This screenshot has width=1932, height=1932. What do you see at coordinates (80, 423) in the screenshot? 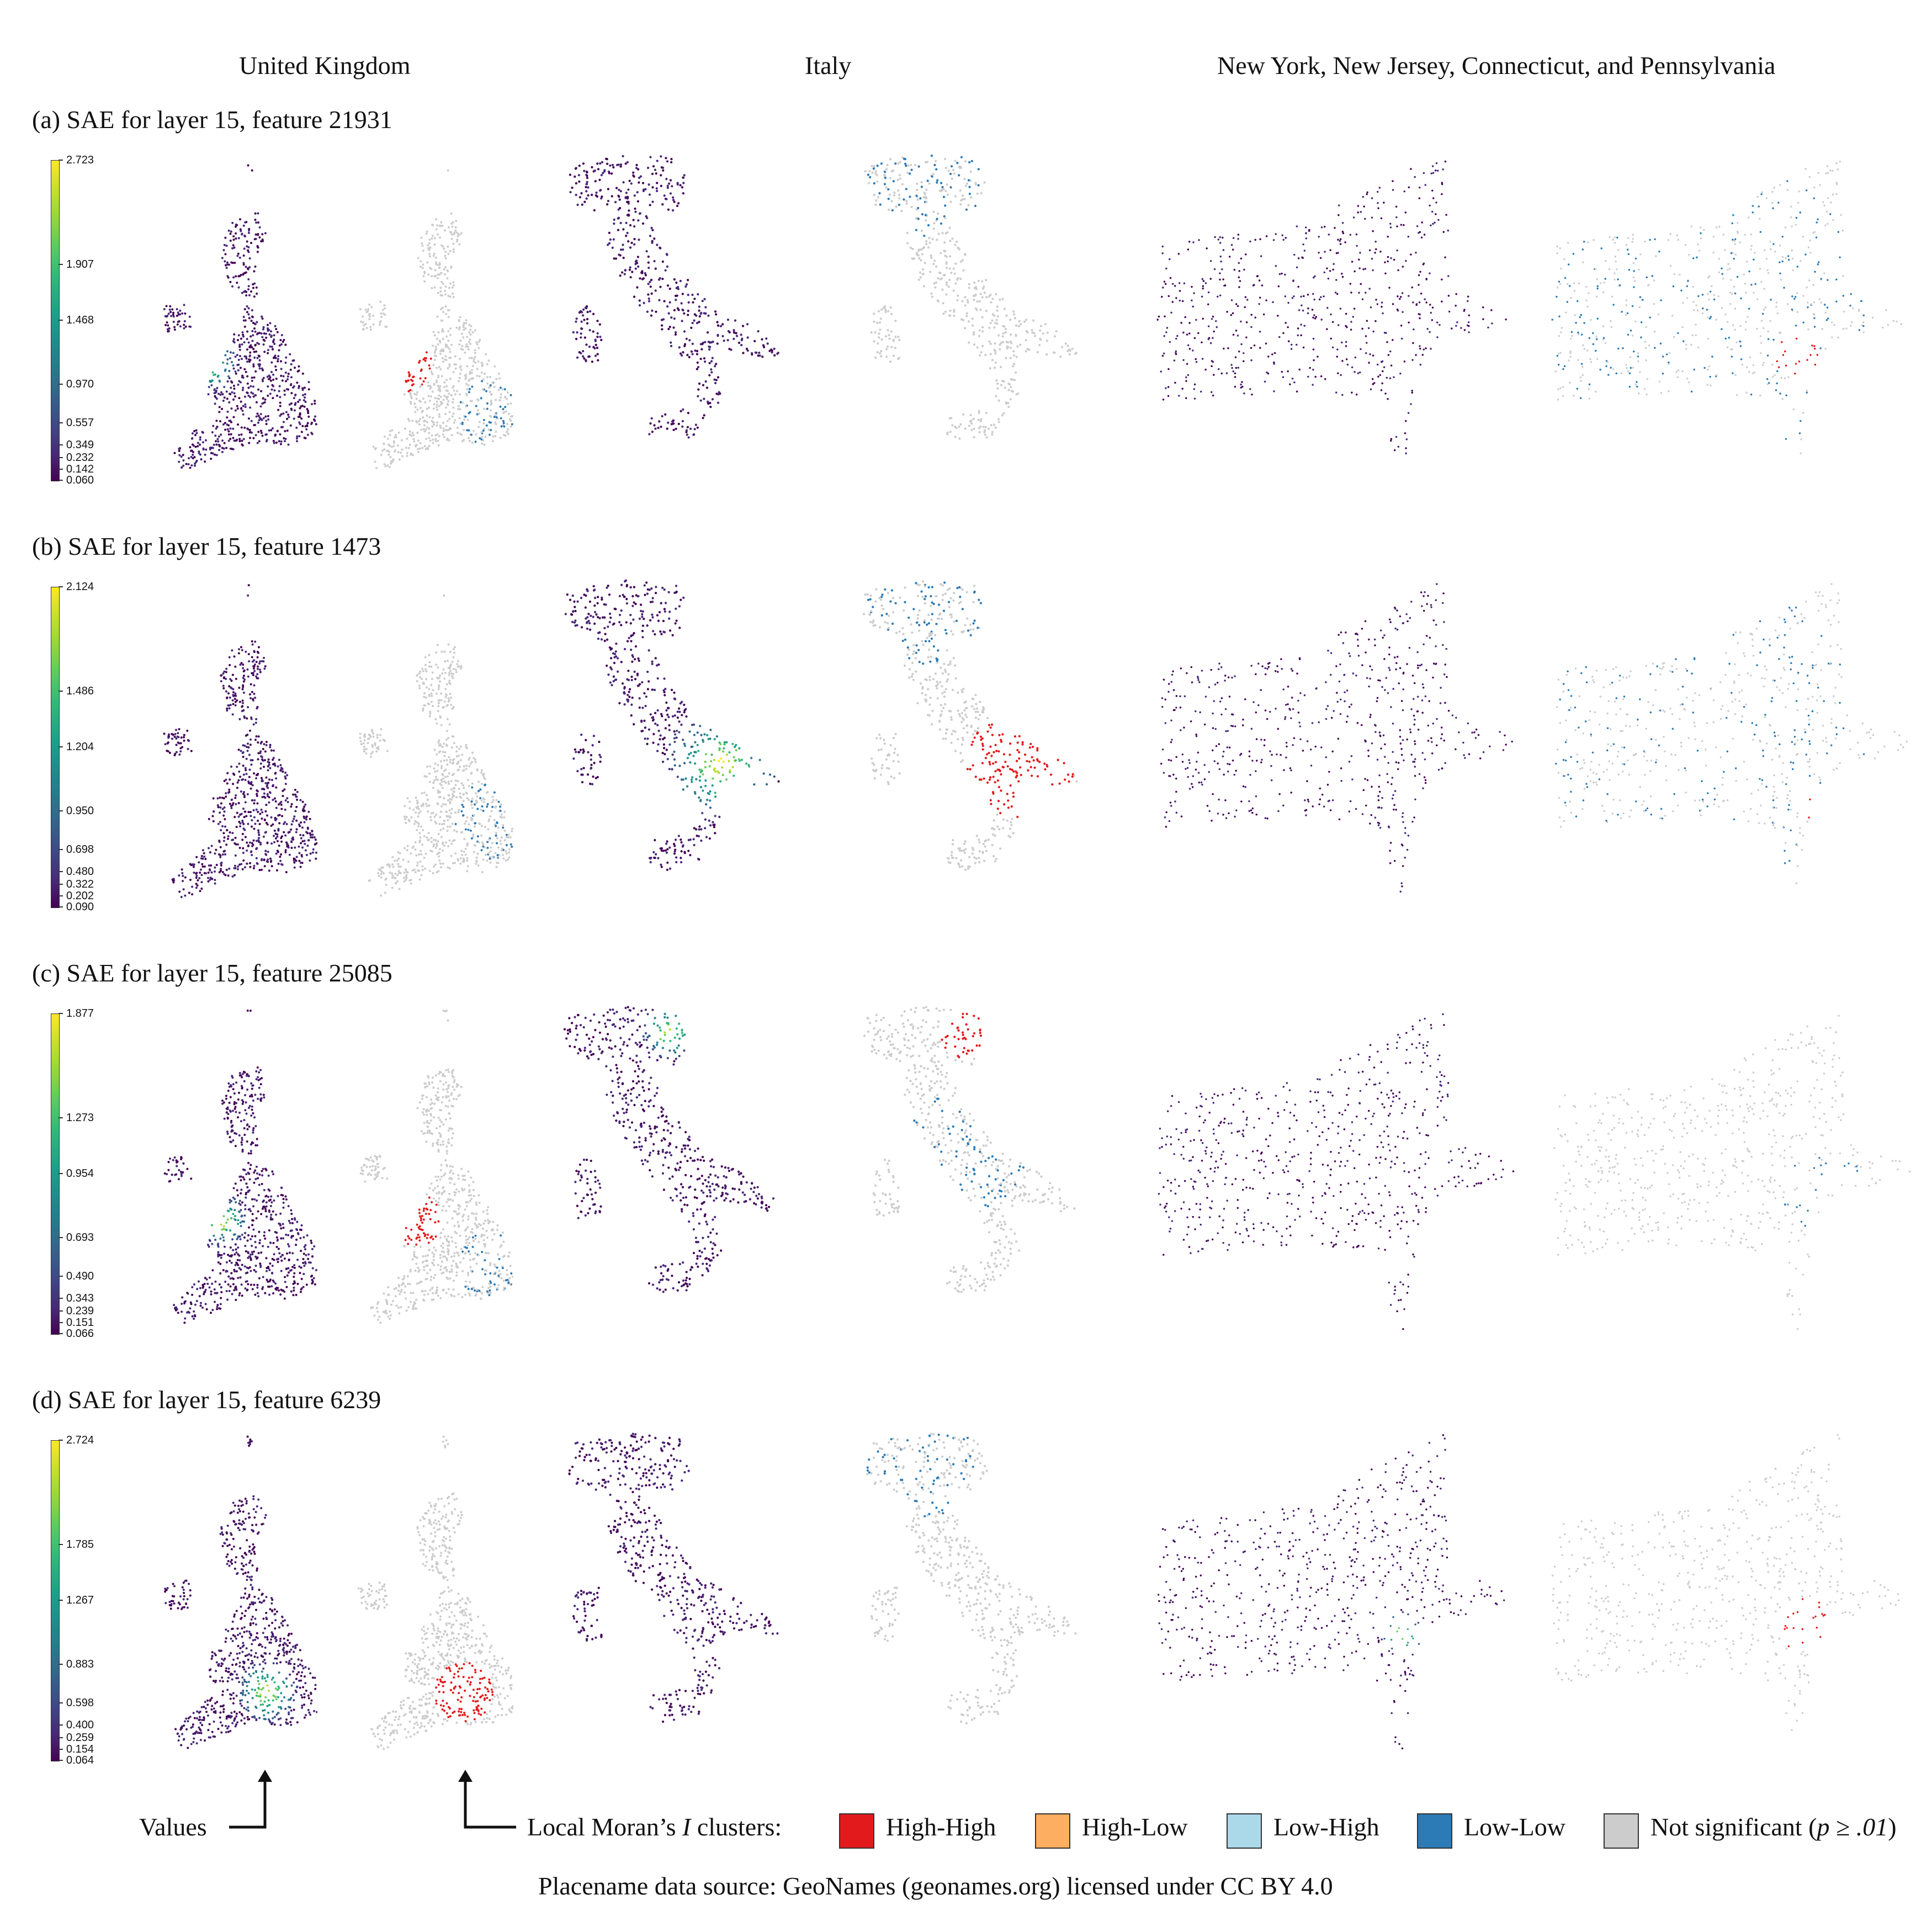
I see `colorbar-tick-label: 0.557` at bounding box center [80, 423].